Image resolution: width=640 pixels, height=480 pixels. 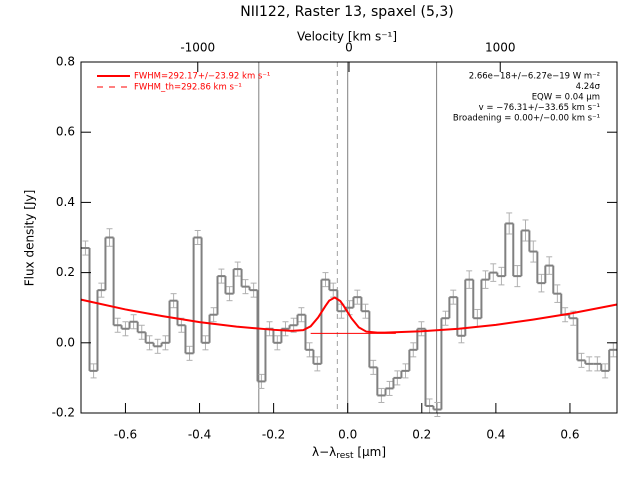 I want to click on y-axis-label: Flux density [Jy], so click(x=30, y=238).